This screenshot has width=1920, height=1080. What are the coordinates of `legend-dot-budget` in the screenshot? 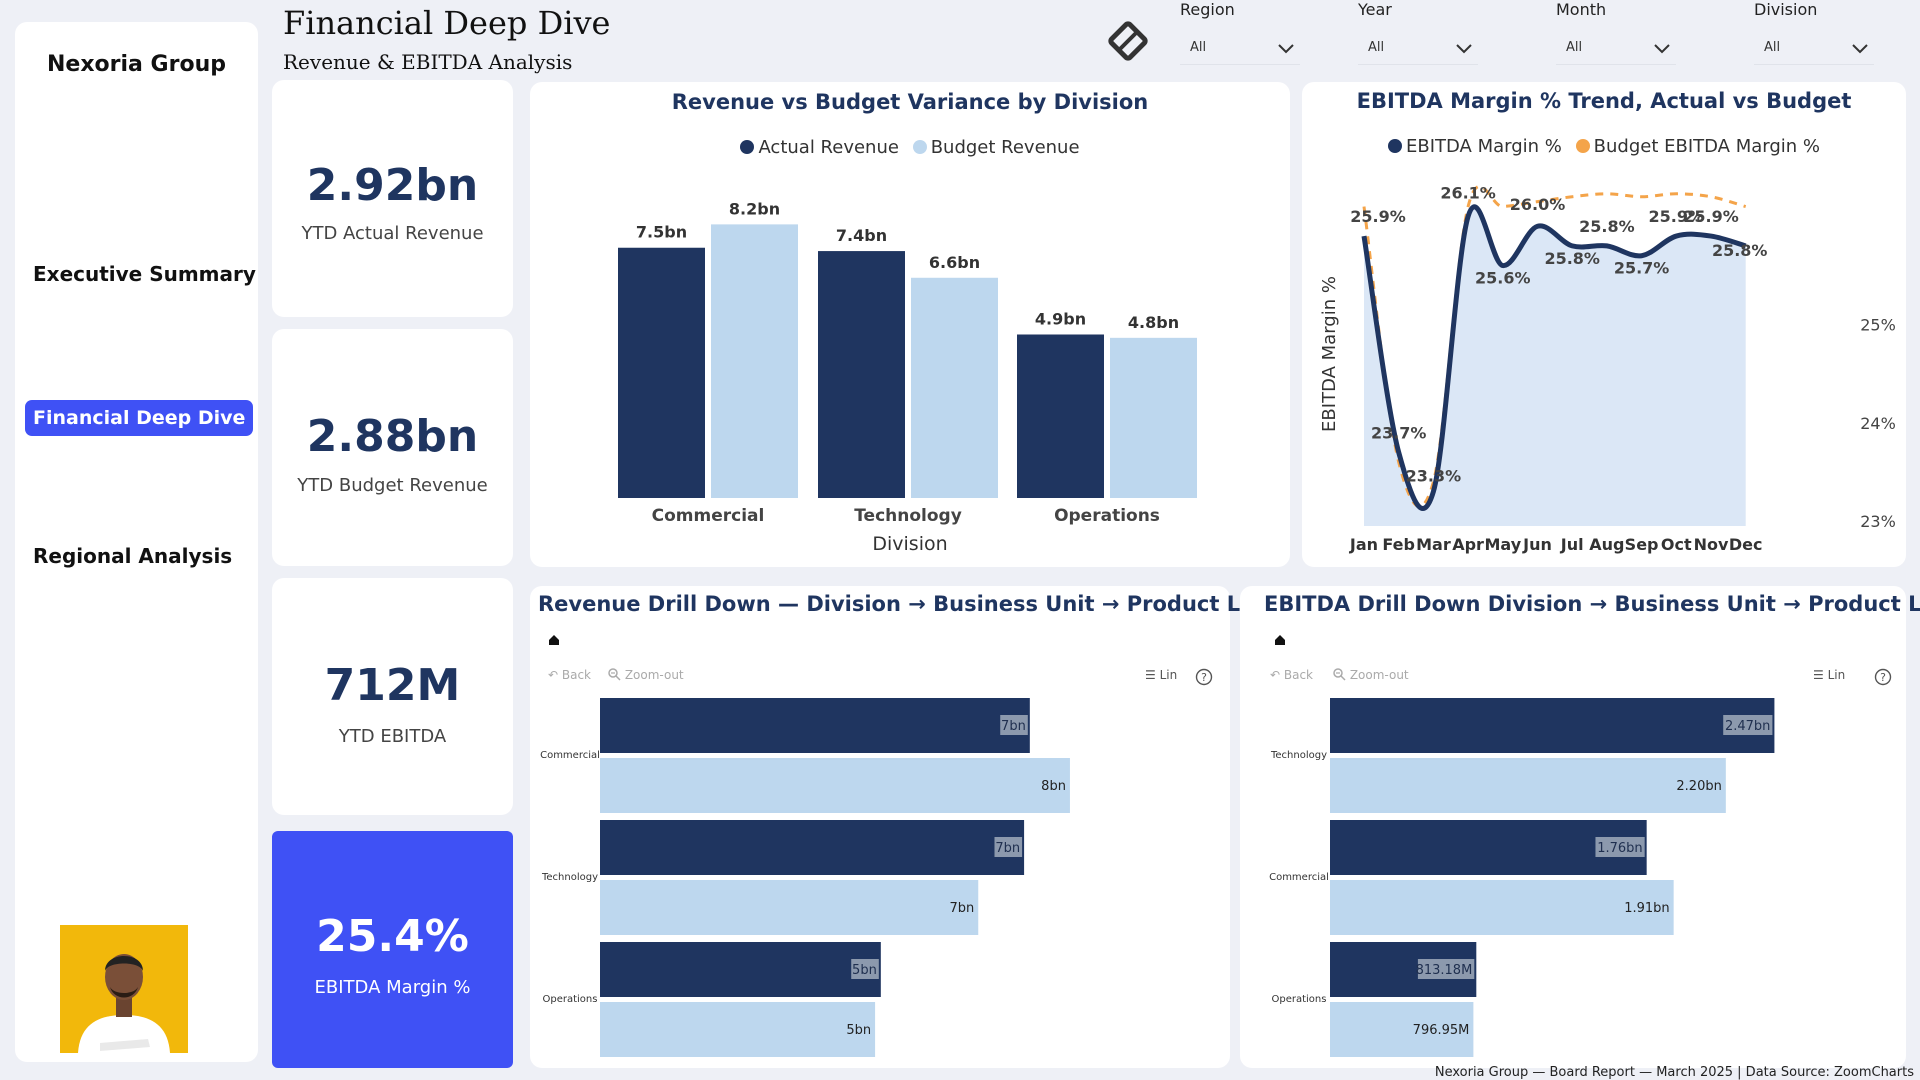 It's located at (919, 147).